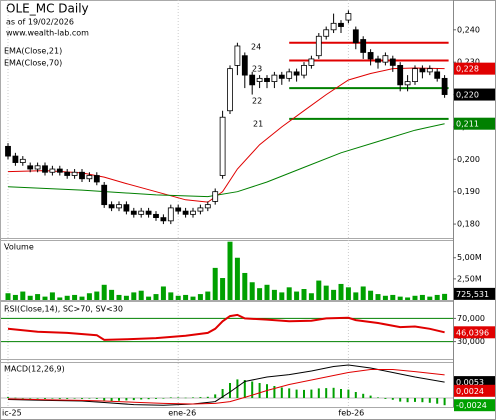  I want to click on value-badge-label: 0,220, so click(467, 95).